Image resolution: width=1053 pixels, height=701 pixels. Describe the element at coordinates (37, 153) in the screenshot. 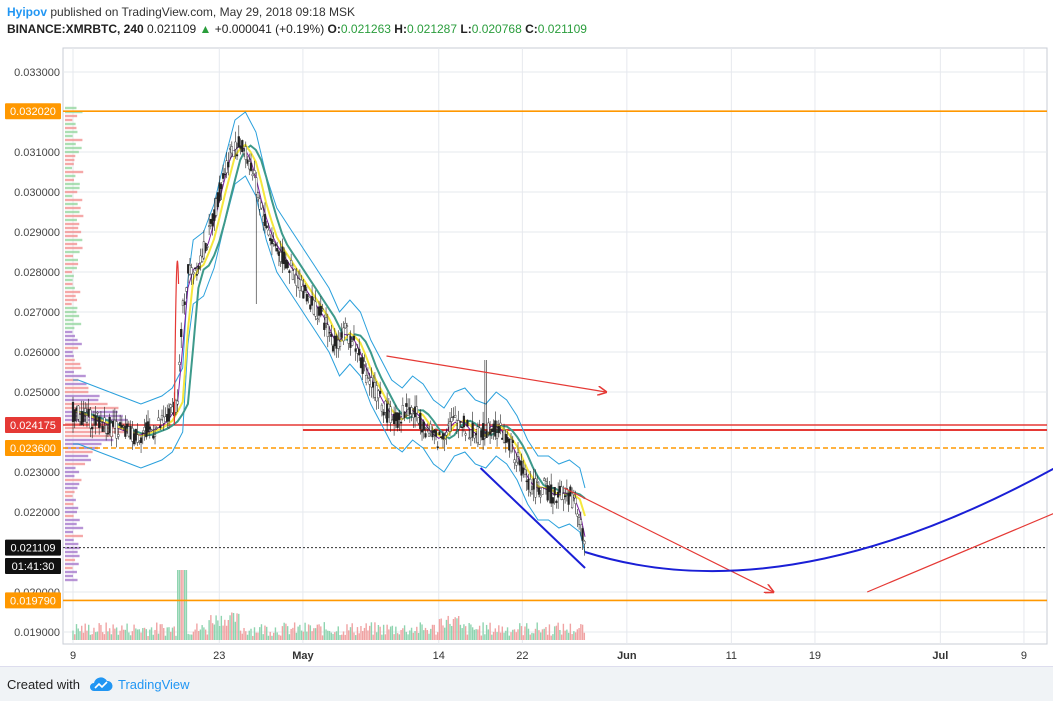

I see `y-tick-label: 0.031000` at that location.